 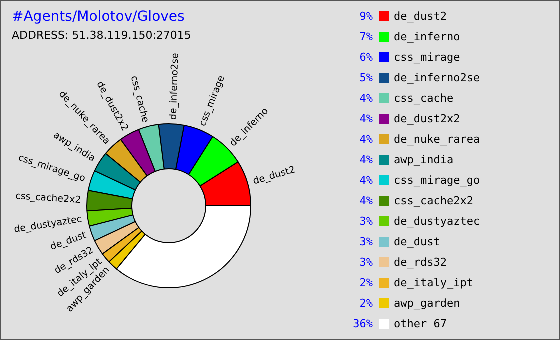 What do you see at coordinates (437, 78) in the screenshot?
I see `legend-label: de_inferno2se` at bounding box center [437, 78].